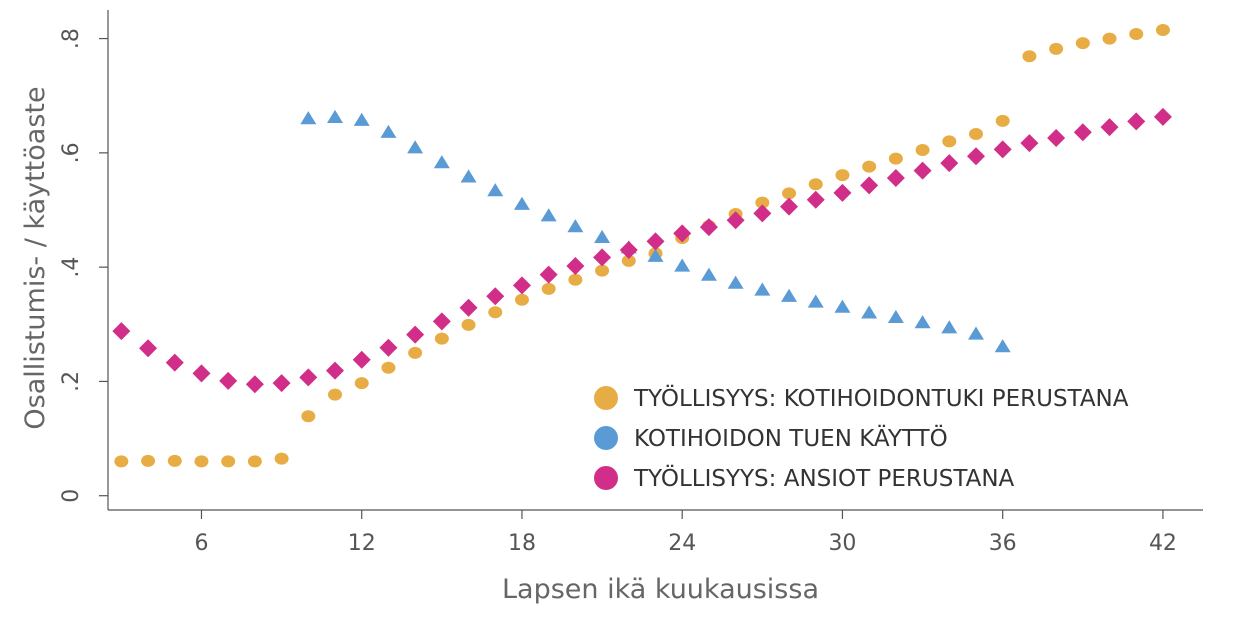 The height and width of the screenshot is (626, 1235). I want to click on x-tick-label: 36, so click(1003, 543).